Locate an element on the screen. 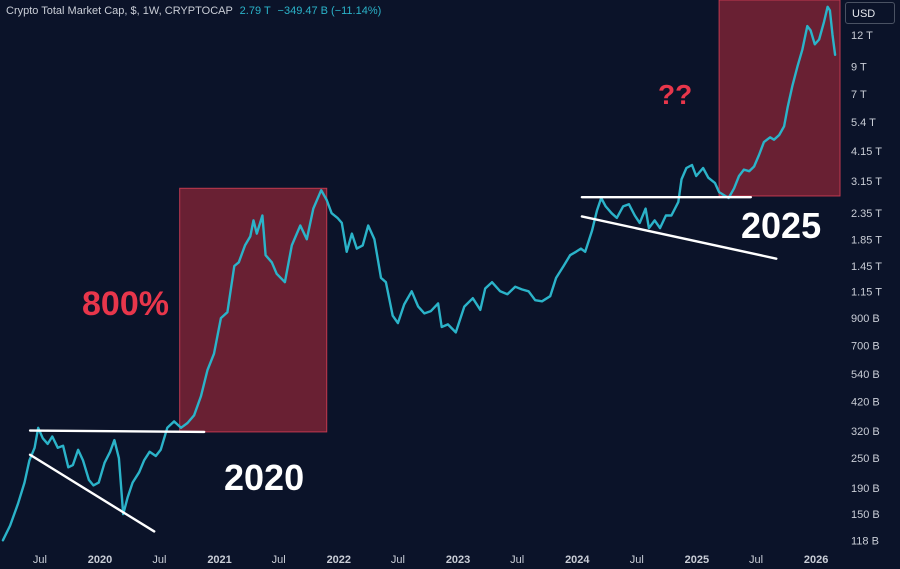  last-value: 2.79 T is located at coordinates (255, 11).